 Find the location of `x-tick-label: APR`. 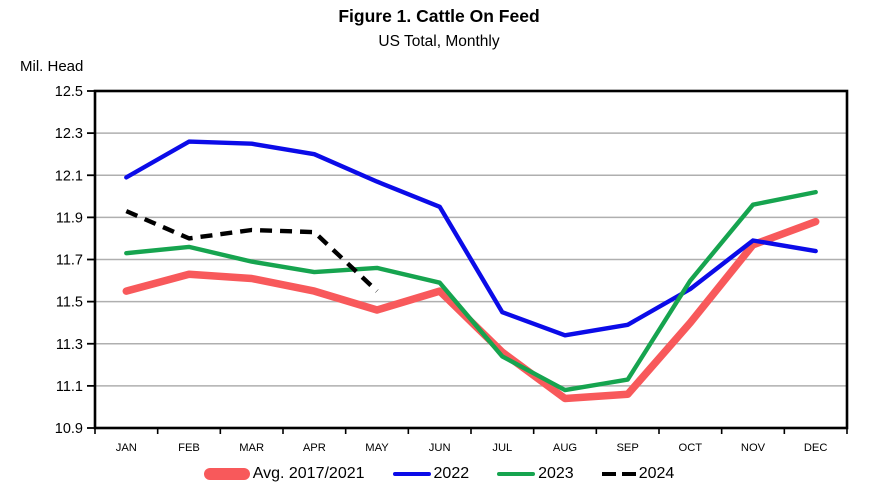

x-tick-label: APR is located at coordinates (314, 448).